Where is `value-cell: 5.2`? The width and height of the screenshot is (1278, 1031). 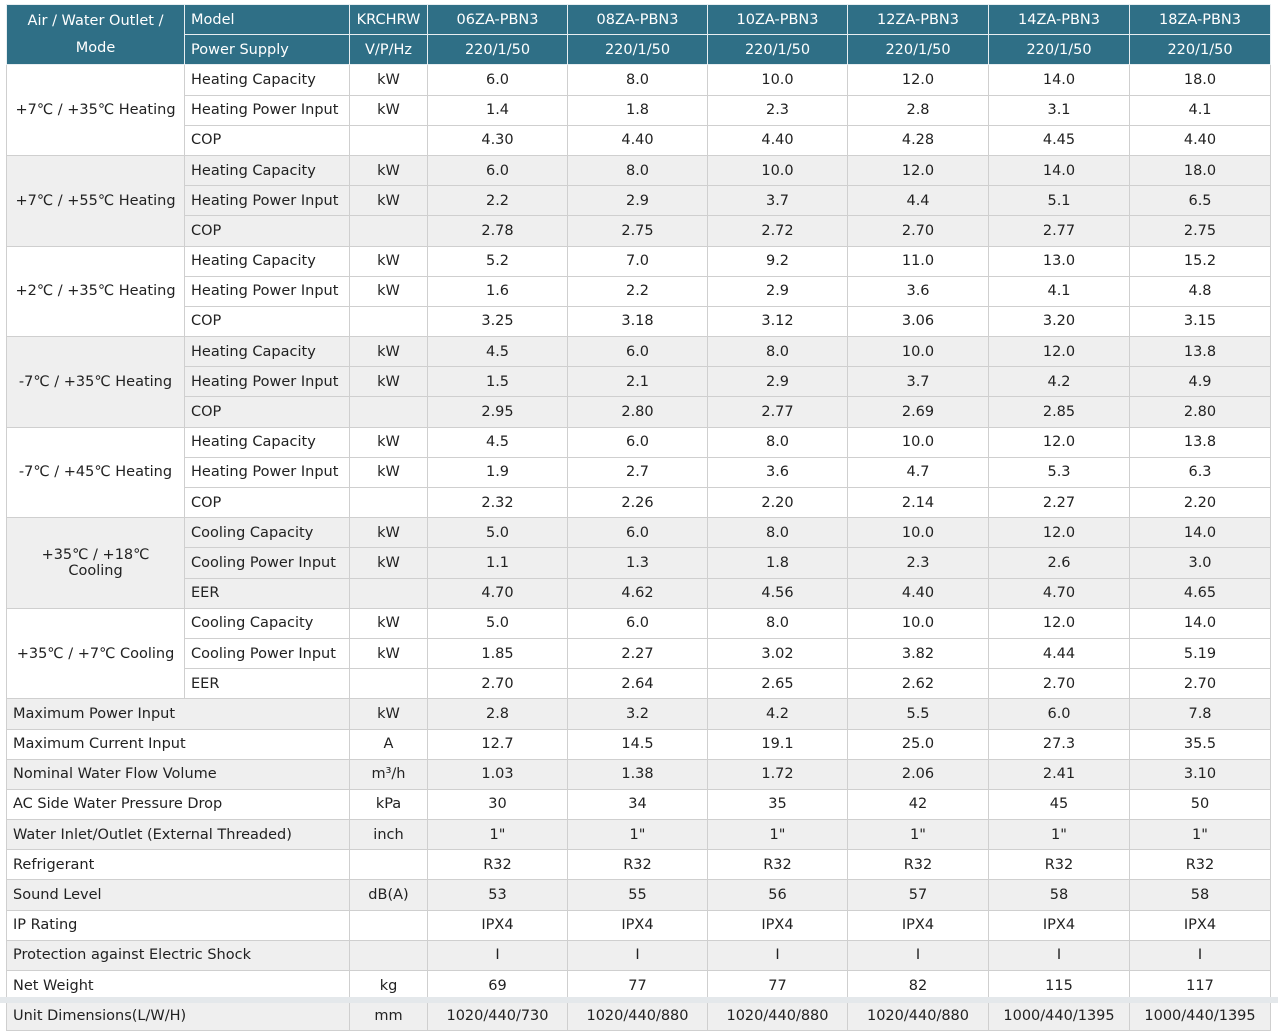
value-cell: 5.2 is located at coordinates (497, 261).